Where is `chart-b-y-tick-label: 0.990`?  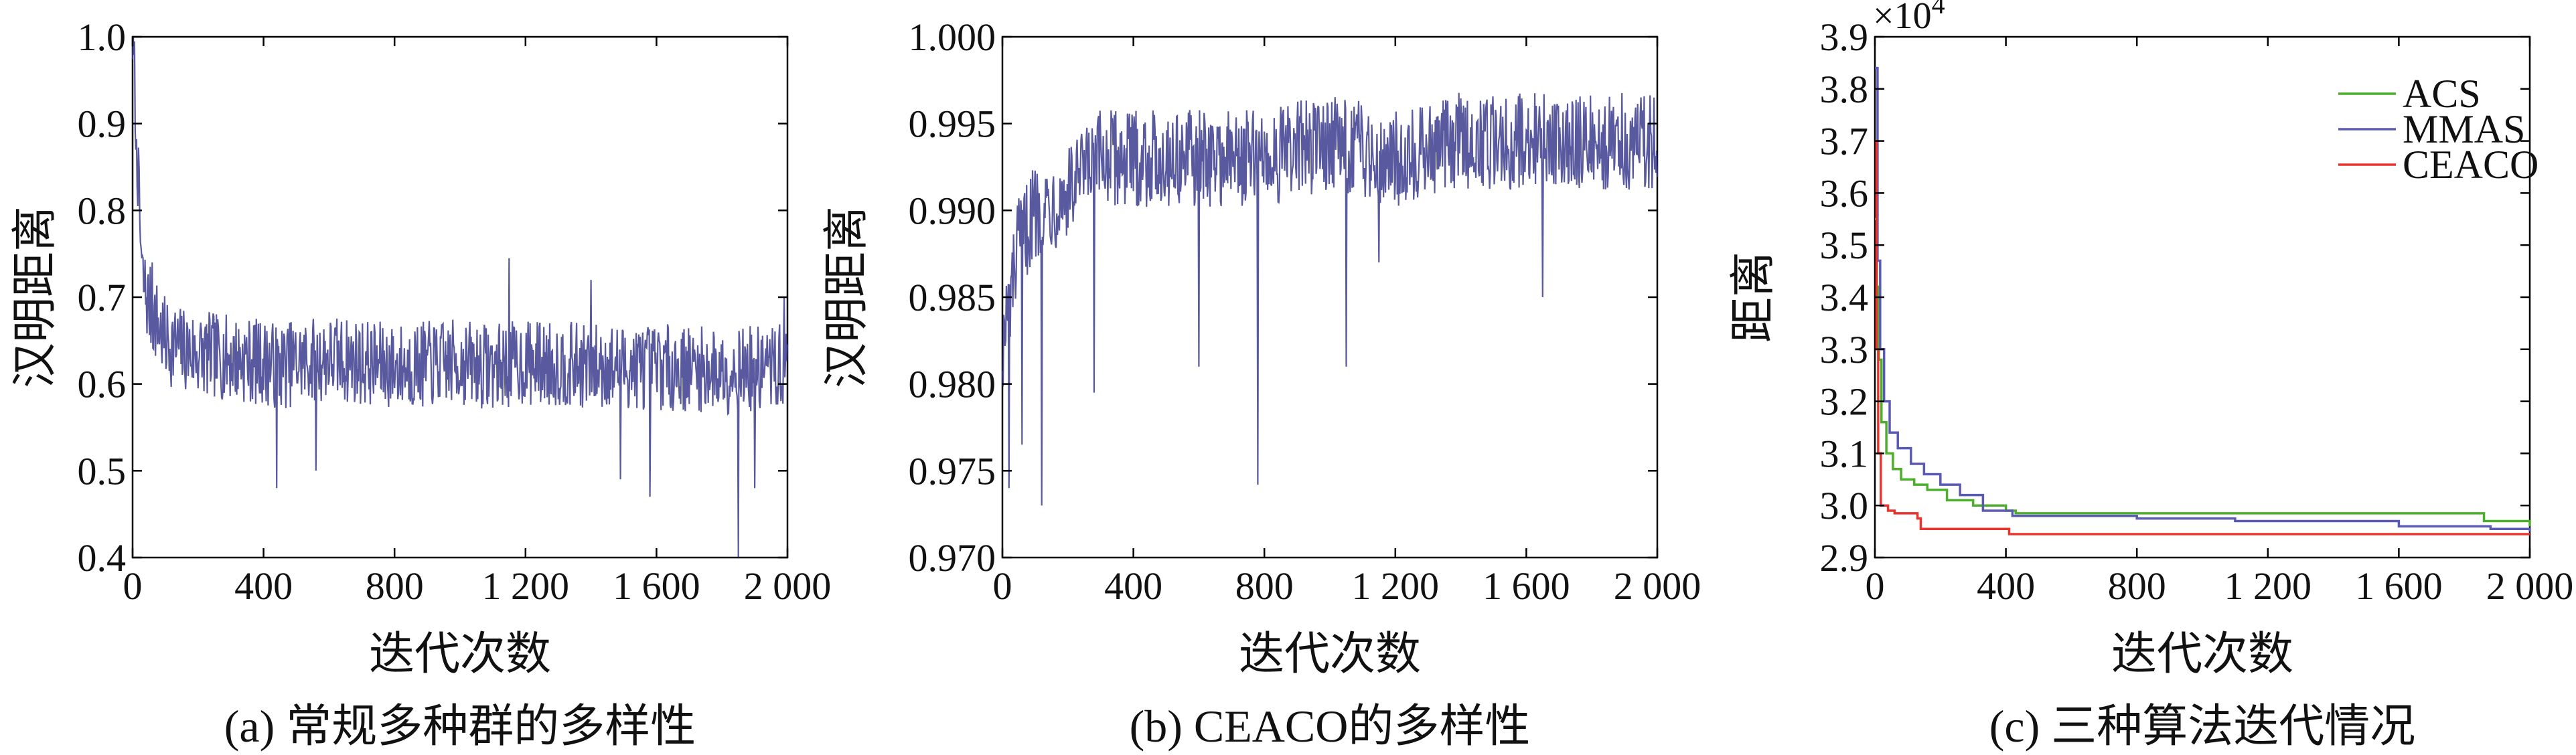 chart-b-y-tick-label: 0.990 is located at coordinates (953, 211).